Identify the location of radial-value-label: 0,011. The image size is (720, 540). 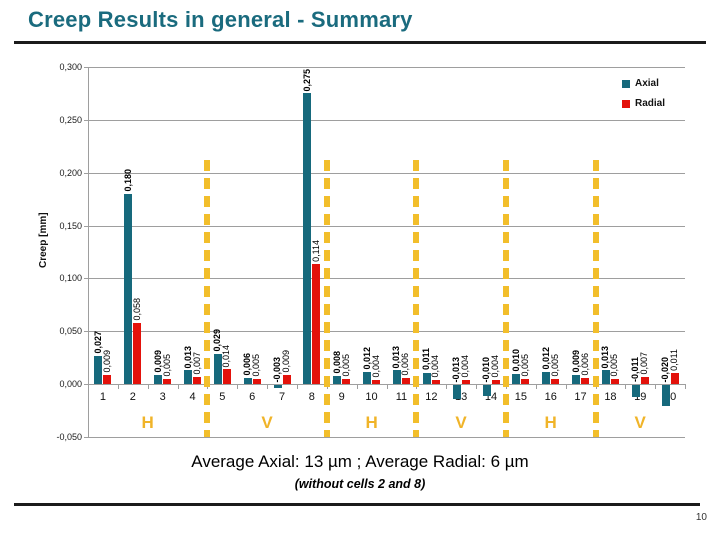
(674, 359).